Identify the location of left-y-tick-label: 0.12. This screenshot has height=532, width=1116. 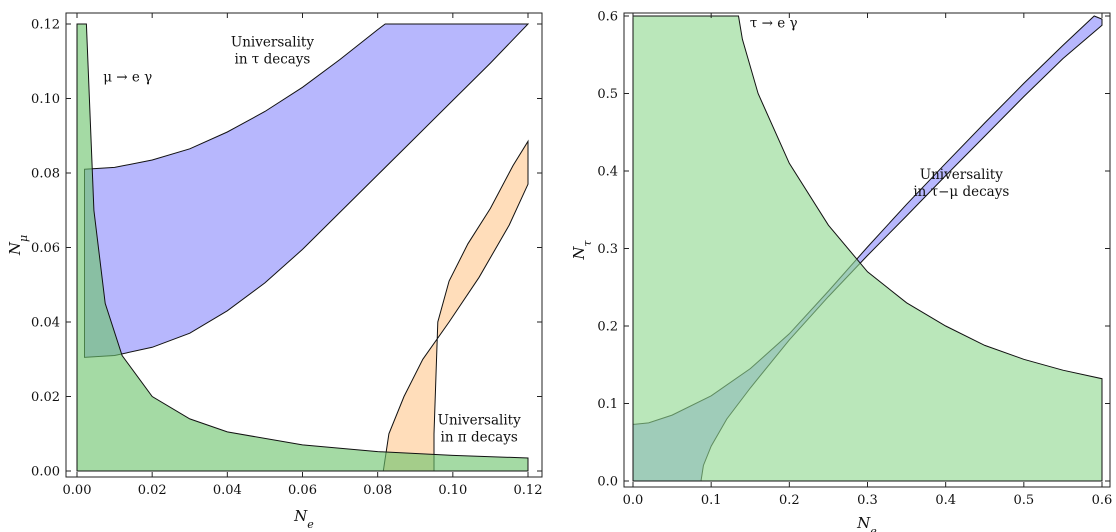
(45, 25).